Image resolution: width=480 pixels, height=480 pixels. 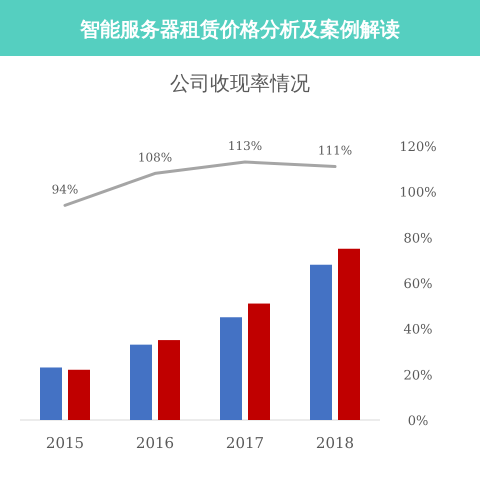 I want to click on y-tick-label: 60%, so click(x=418, y=284).